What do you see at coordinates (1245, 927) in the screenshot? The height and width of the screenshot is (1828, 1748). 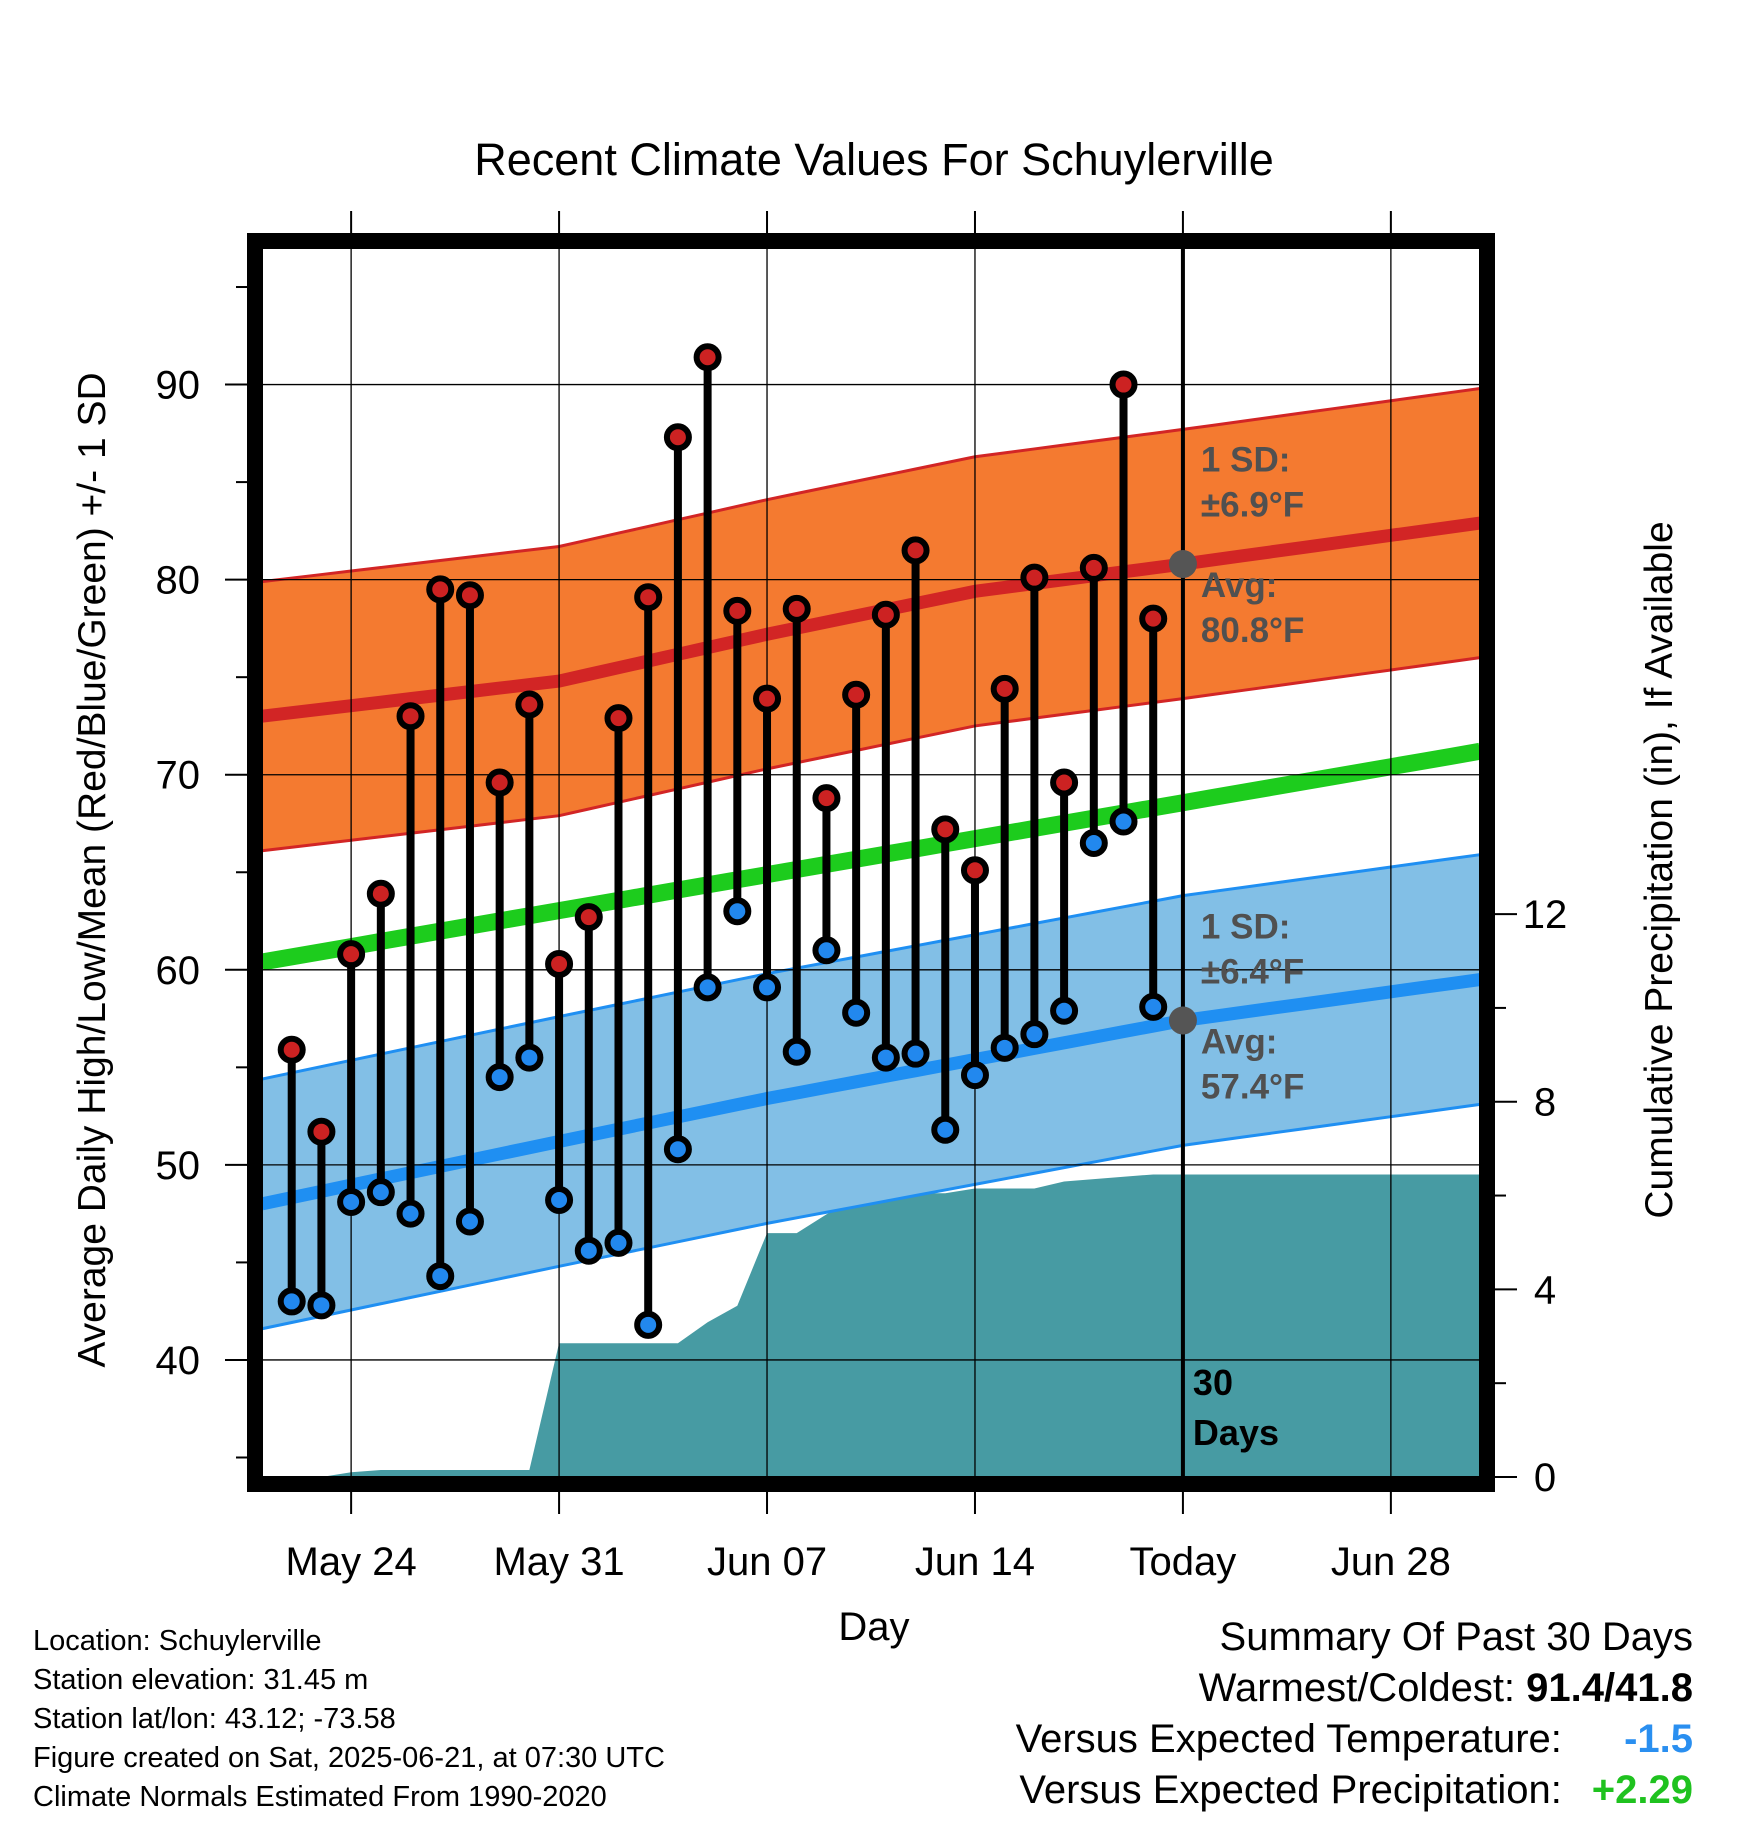 I see `low-sd-label: 1 SD:` at bounding box center [1245, 927].